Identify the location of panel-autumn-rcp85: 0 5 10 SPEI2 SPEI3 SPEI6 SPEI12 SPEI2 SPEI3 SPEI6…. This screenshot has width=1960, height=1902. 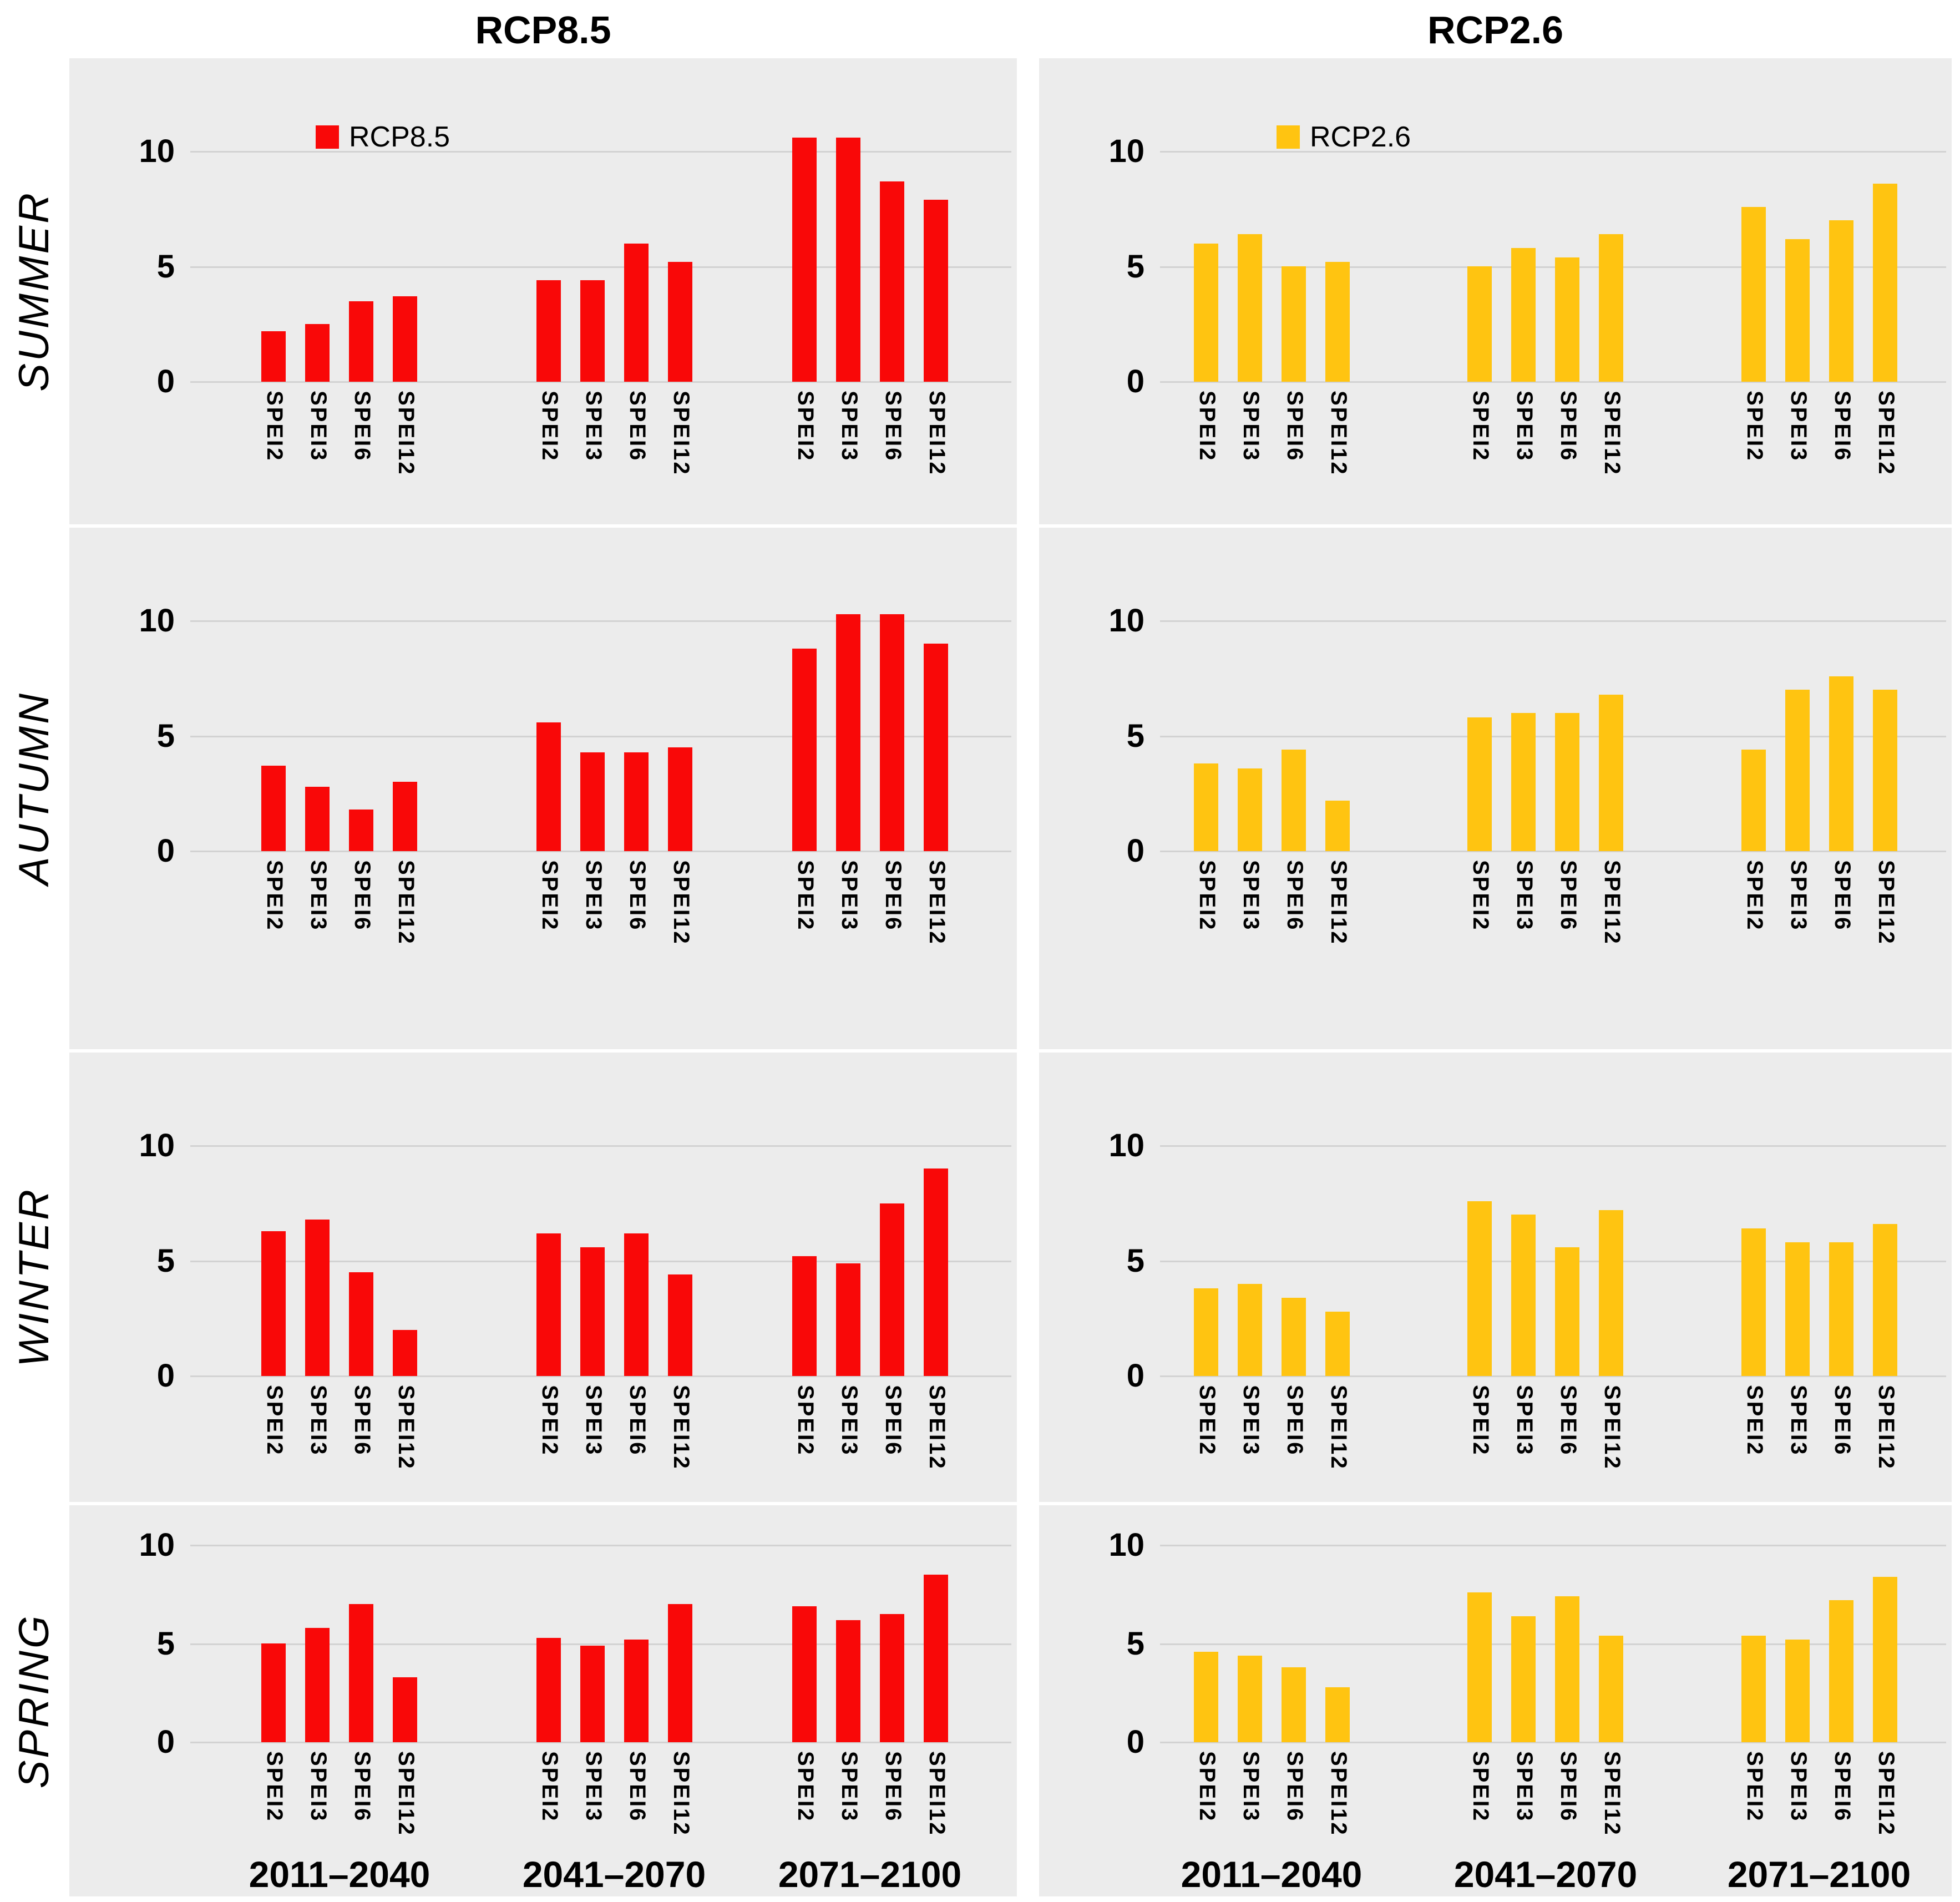
(543, 788).